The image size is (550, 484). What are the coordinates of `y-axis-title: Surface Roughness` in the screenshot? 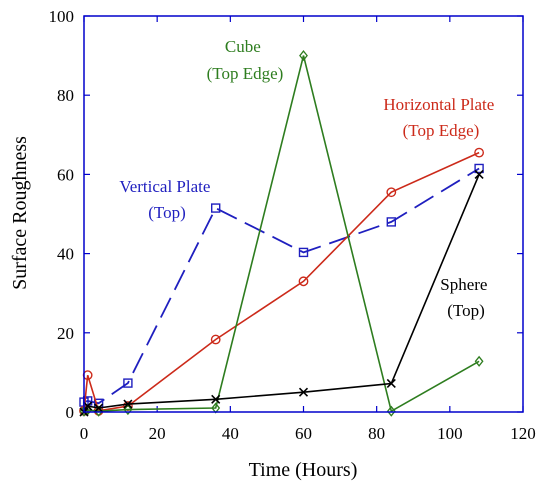 It's located at (20, 213).